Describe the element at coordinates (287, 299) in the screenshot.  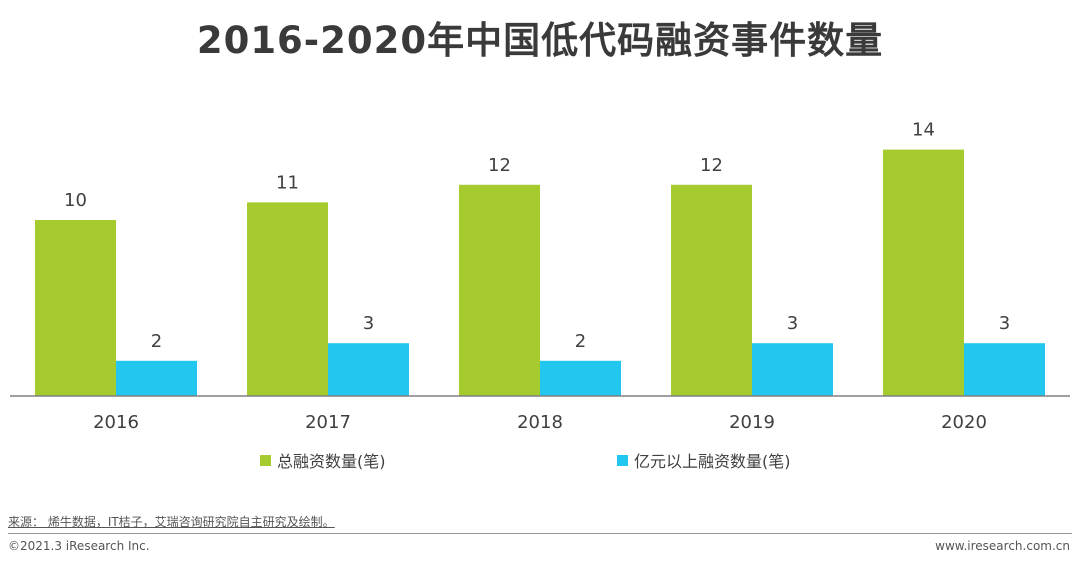
I see `bar-total-2017` at that location.